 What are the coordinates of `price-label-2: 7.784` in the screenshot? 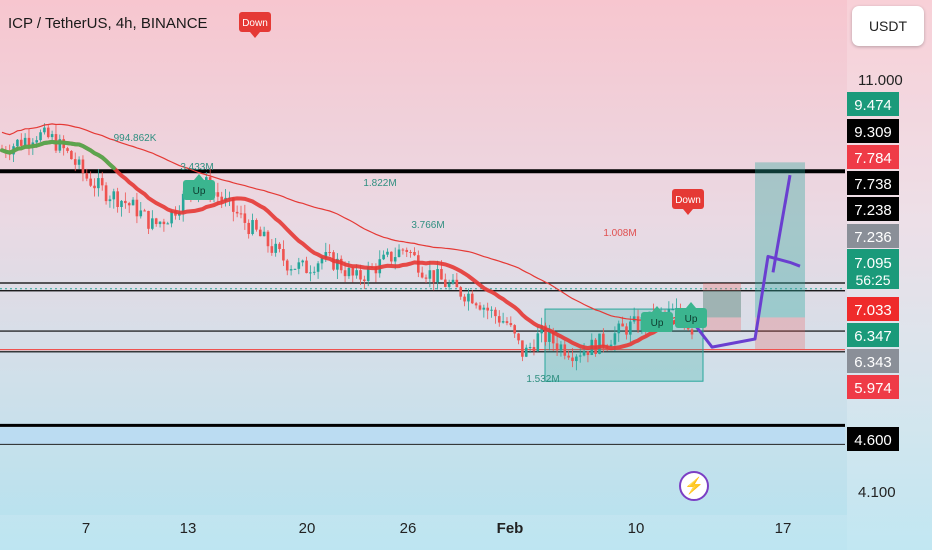 It's located at (873, 158).